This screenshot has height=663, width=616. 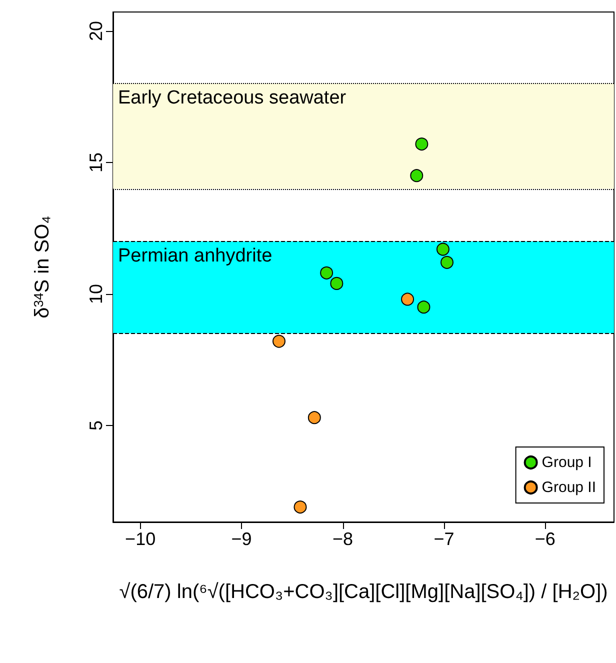 I want to click on y-axis-title: δ34S in SO₄, so click(x=42, y=267).